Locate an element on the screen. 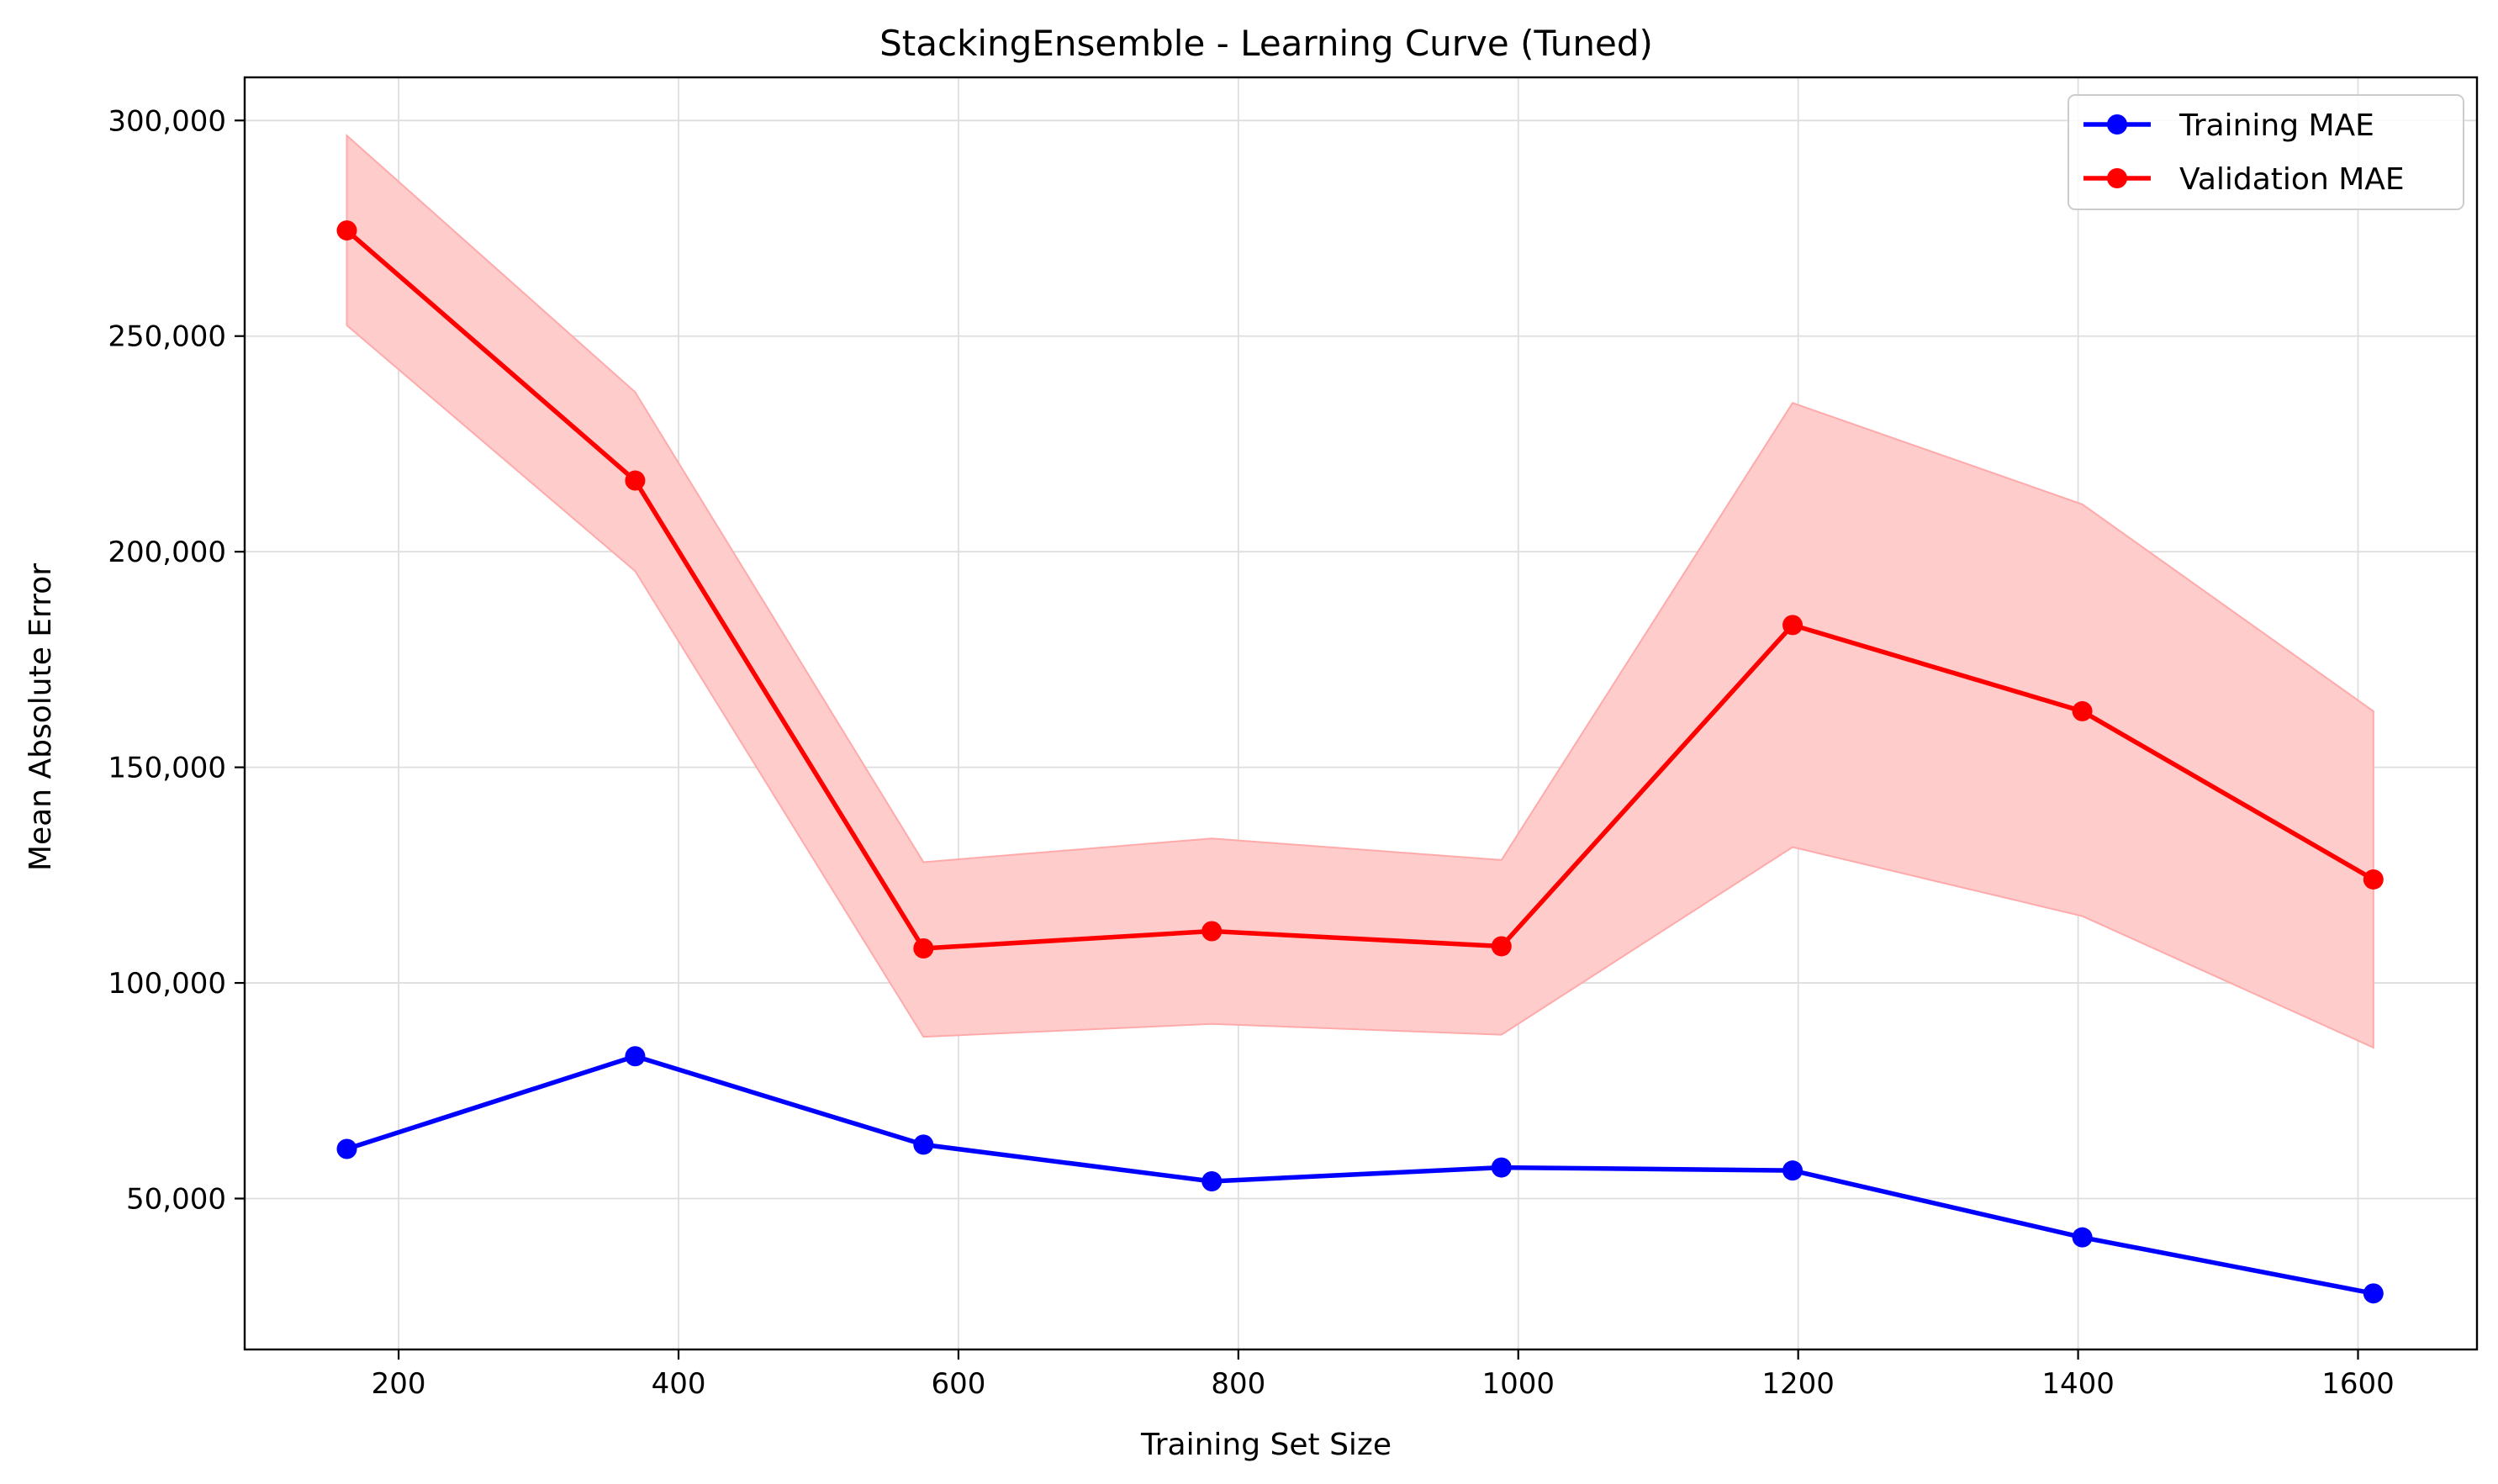 The image size is (2498, 1484). y-tick-label: 200,000 is located at coordinates (167, 552).